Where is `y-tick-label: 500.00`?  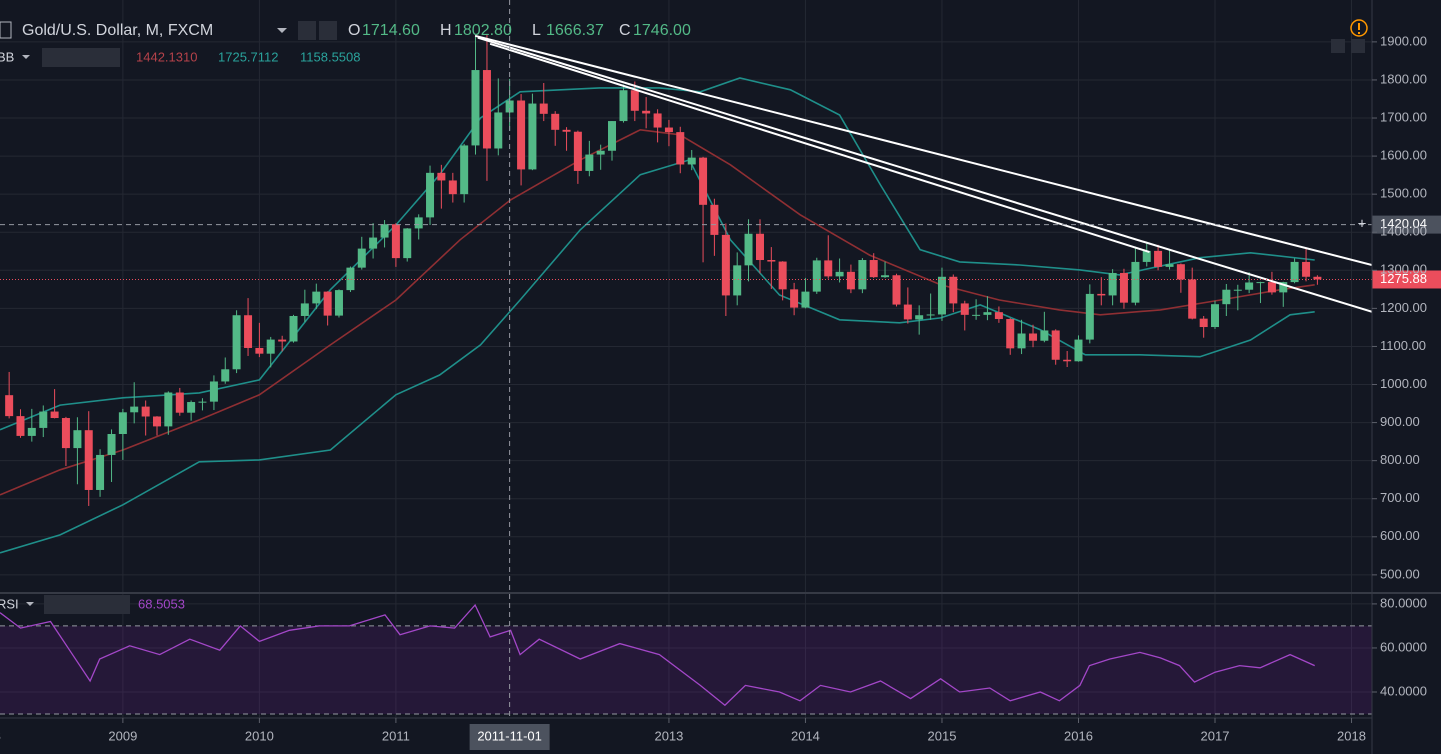 y-tick-label: 500.00 is located at coordinates (1400, 573).